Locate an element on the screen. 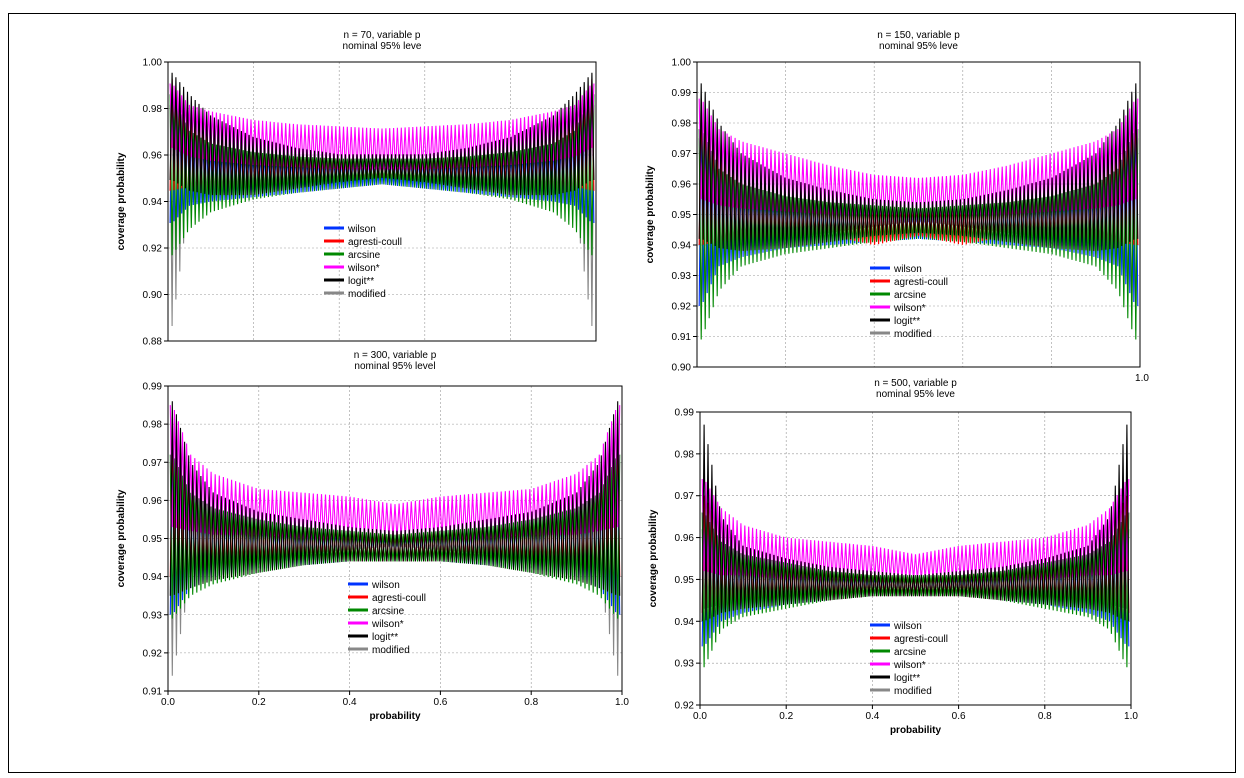 This screenshot has height=778, width=1244. series-line-wilson is located at coordinates (382, 126).